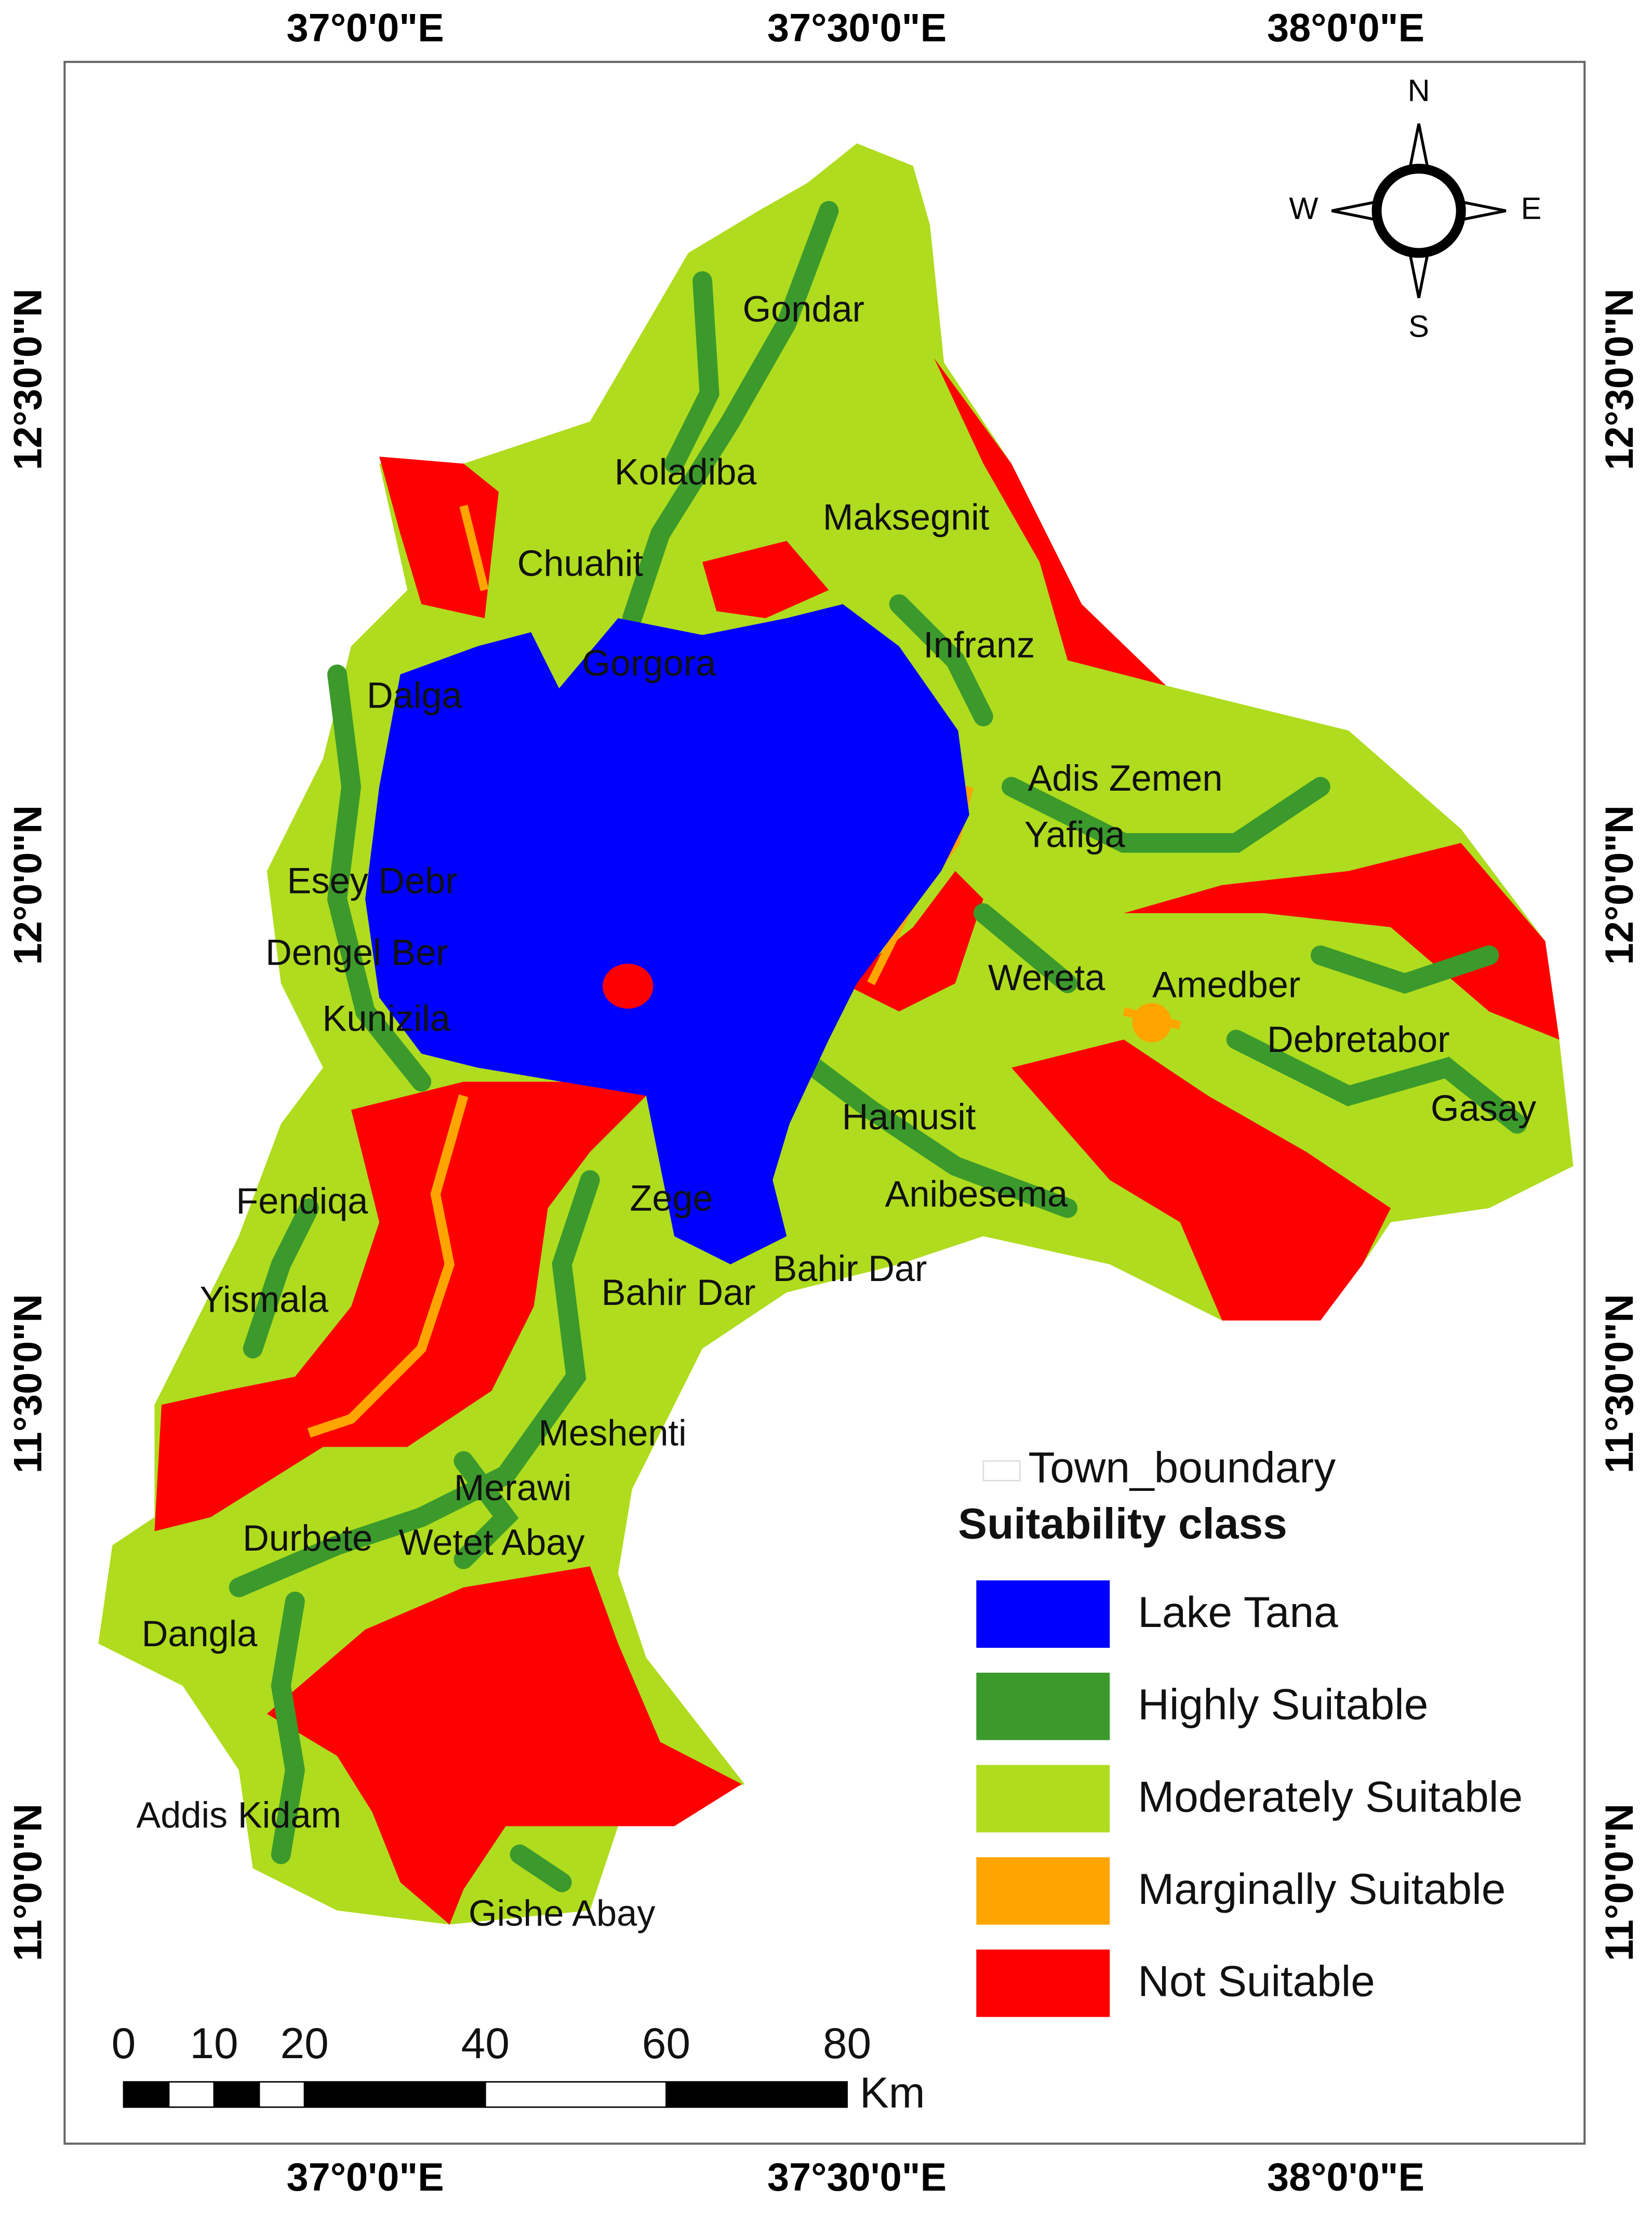 The image size is (1652, 2214). What do you see at coordinates (580, 563) in the screenshot?
I see `town-label: Chuahit` at bounding box center [580, 563].